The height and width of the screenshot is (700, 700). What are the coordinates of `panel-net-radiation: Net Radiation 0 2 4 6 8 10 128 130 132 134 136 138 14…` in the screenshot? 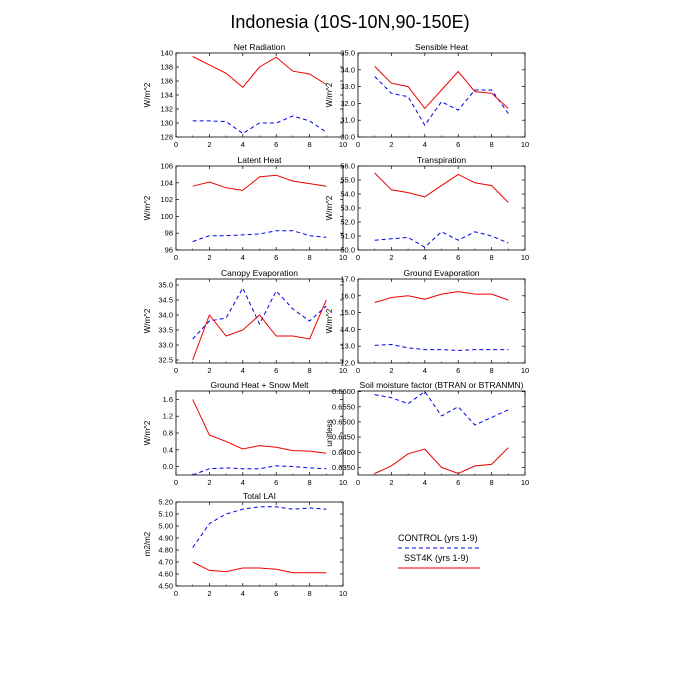 It's located at (245, 95).